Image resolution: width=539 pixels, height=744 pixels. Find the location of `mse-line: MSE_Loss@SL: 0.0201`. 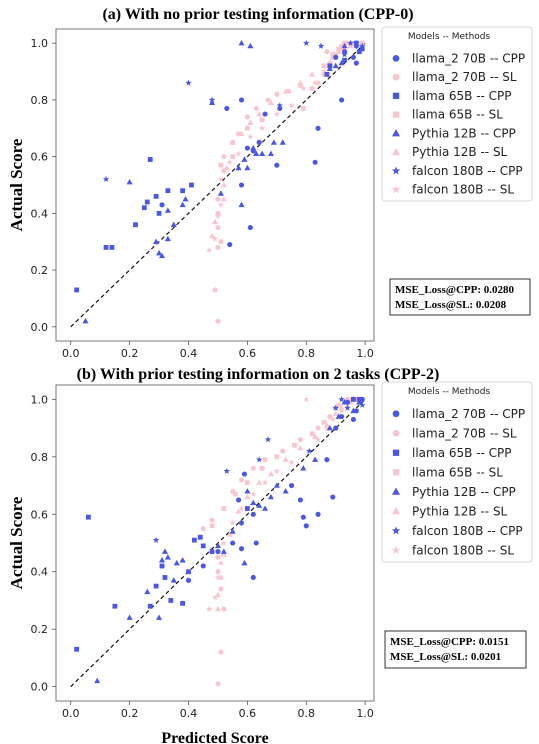

mse-line: MSE_Loss@SL: 0.0201 is located at coordinates (445, 657).